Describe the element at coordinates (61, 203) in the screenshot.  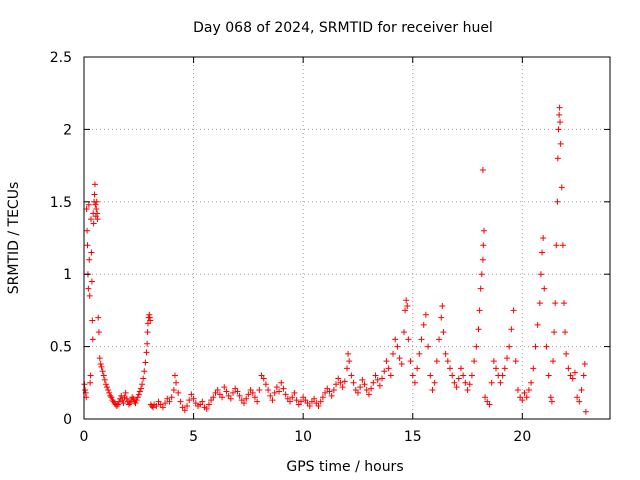
I see `y-tick-label: 1.5` at that location.